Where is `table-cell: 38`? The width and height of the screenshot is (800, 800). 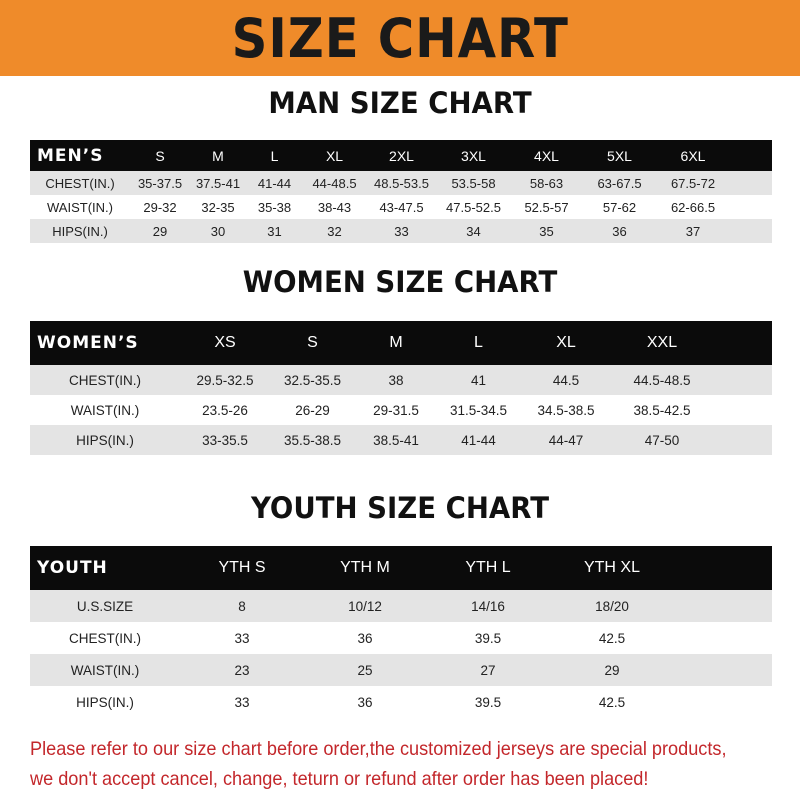
table-cell: 38 is located at coordinates (396, 380).